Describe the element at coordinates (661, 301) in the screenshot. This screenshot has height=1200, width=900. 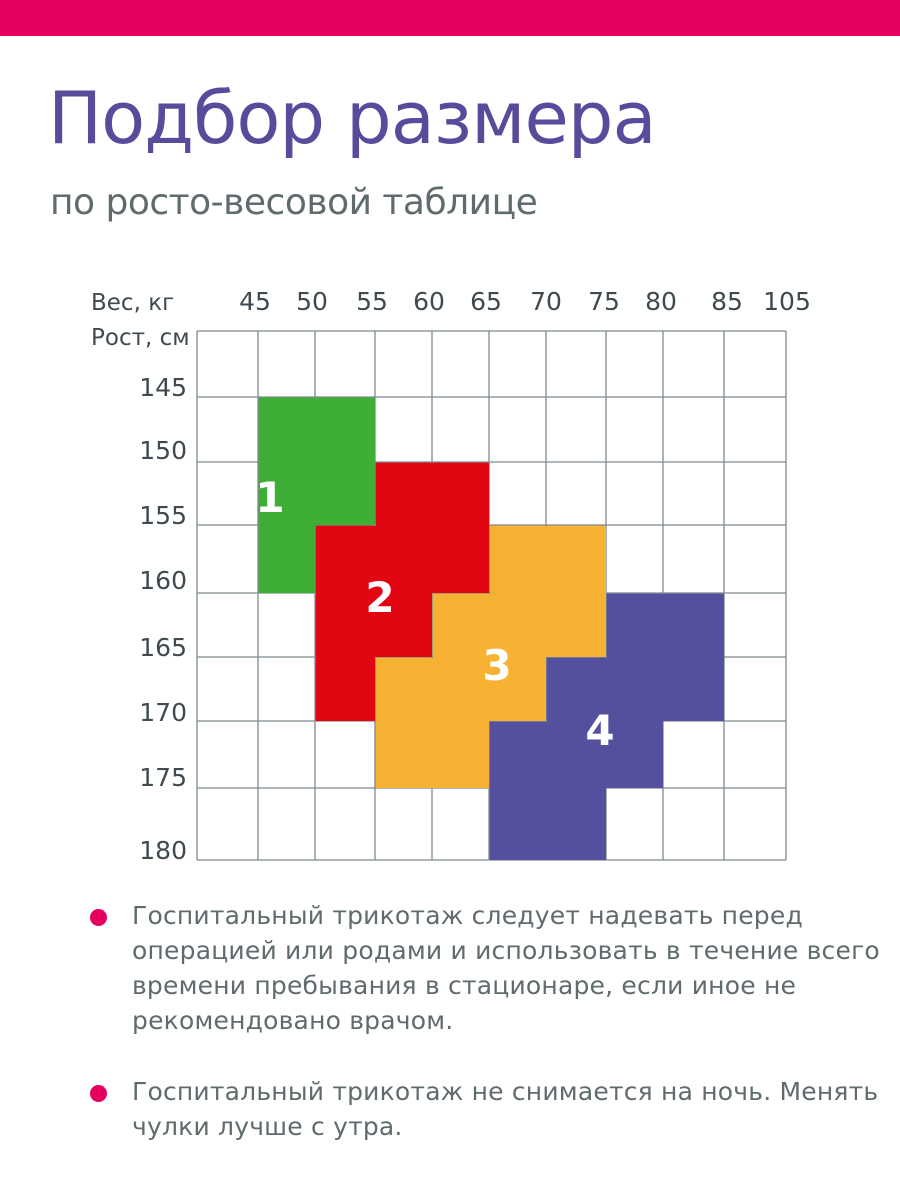
I see `x-tick-label: 80` at that location.